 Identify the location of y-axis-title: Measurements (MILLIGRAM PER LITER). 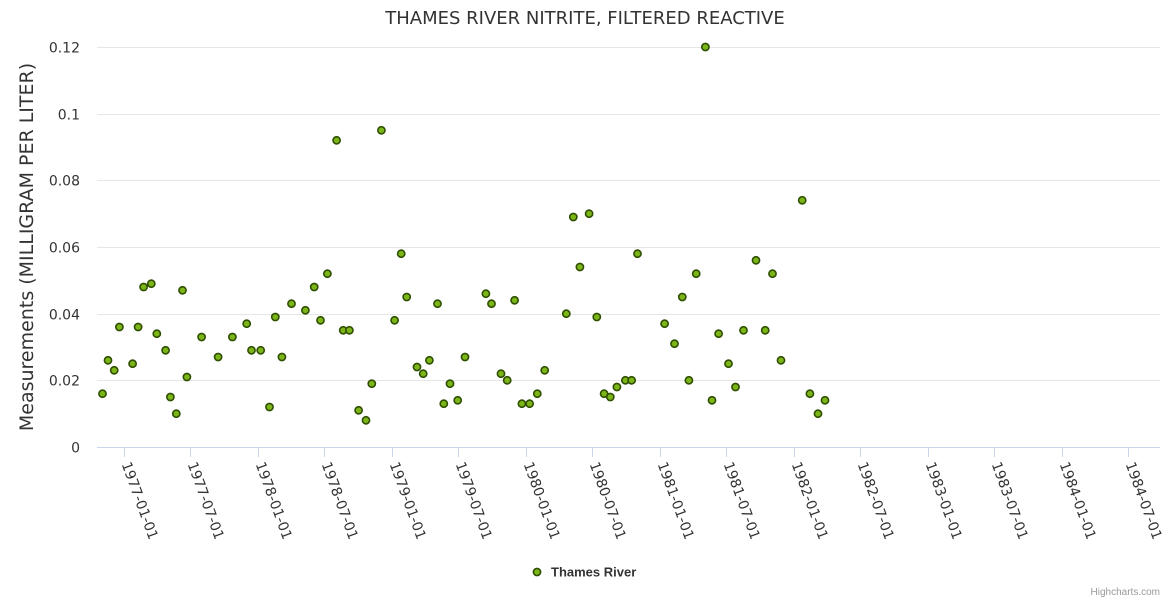
(27, 247).